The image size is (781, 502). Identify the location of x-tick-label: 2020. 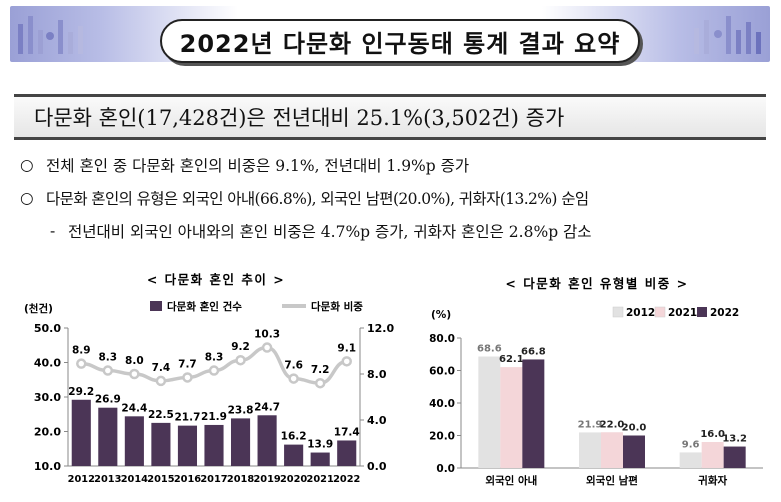
(293, 479).